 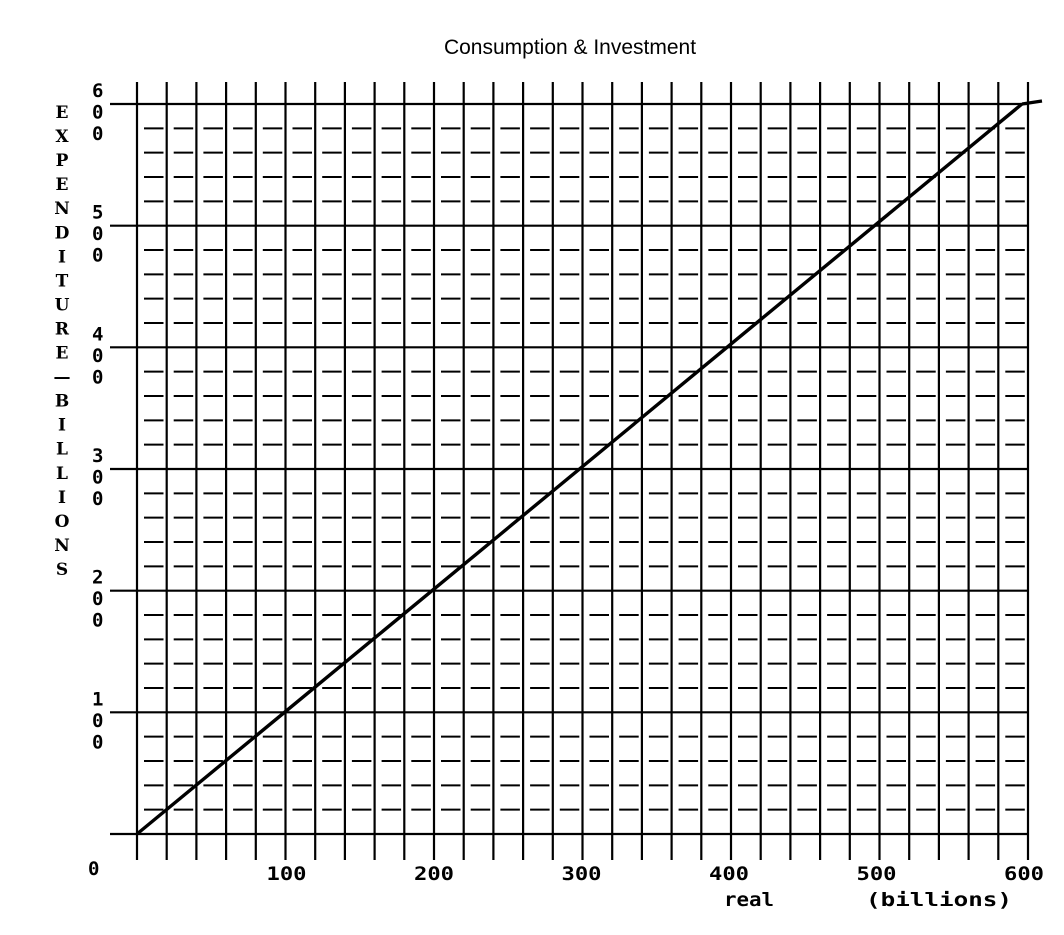 What do you see at coordinates (939, 900) in the screenshot?
I see `x-axis-label-right: (billions)` at bounding box center [939, 900].